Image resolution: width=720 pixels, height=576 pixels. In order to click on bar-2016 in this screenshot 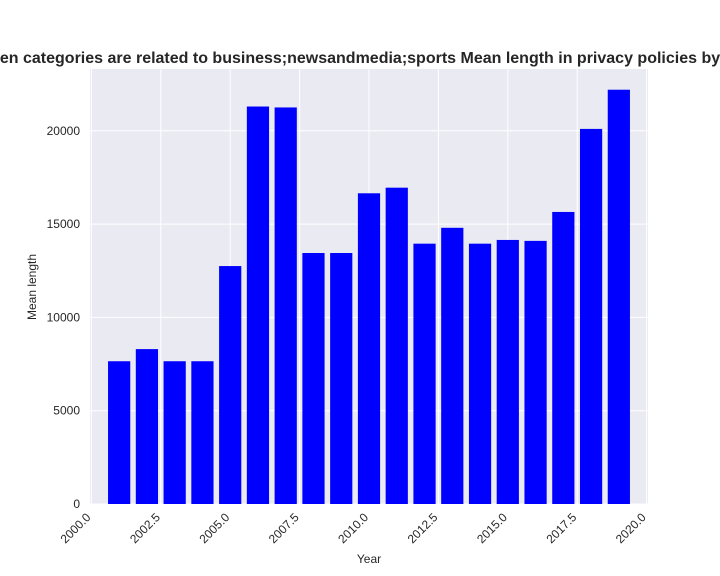, I will do `click(535, 372)`.